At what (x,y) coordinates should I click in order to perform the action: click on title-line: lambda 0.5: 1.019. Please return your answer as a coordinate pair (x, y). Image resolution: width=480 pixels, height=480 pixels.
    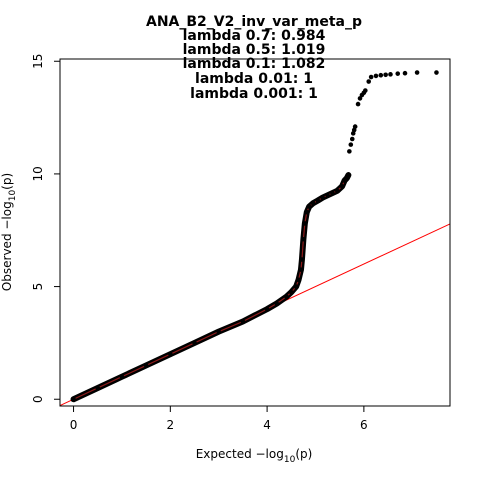
    Looking at the image, I should click on (254, 50).